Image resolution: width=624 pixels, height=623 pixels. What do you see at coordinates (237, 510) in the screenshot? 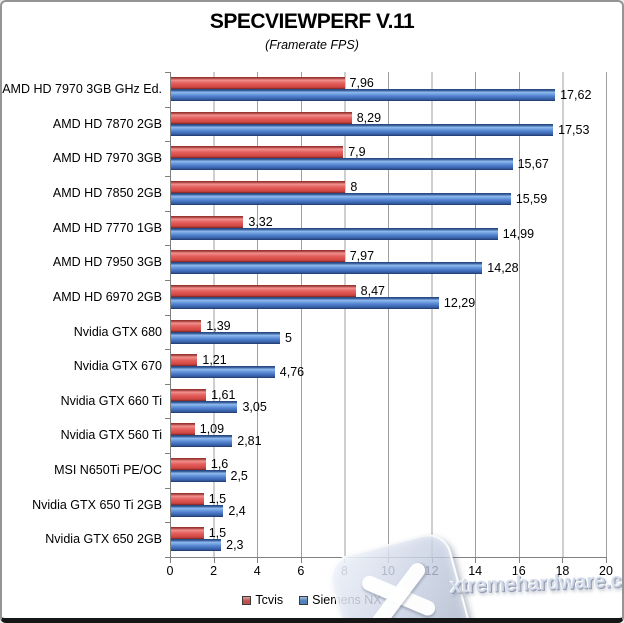
I see `bar-value-label: 2,4` at bounding box center [237, 510].